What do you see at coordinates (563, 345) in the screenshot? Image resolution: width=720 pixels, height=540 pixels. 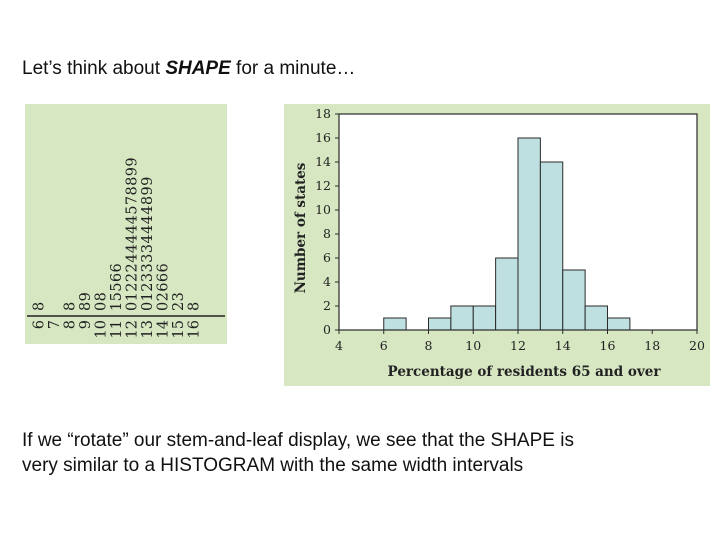 I see `x-tick-label: 14` at bounding box center [563, 345].